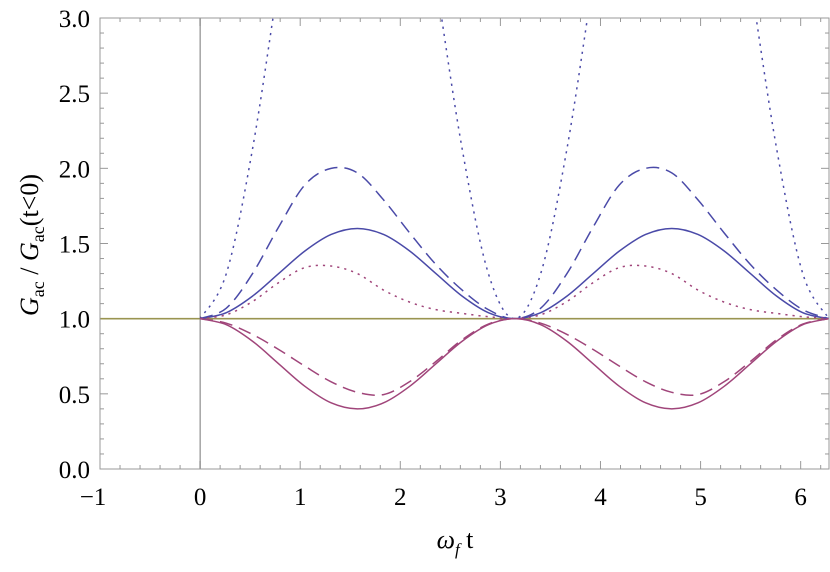  Describe the element at coordinates (456, 542) in the screenshot. I see `x-axis-title: ωf t` at that location.